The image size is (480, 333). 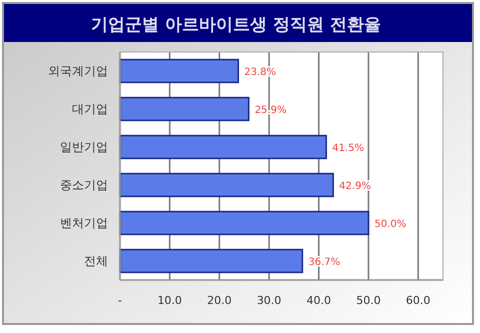 I want to click on y-tick-label: 대기업, so click(x=90, y=109).